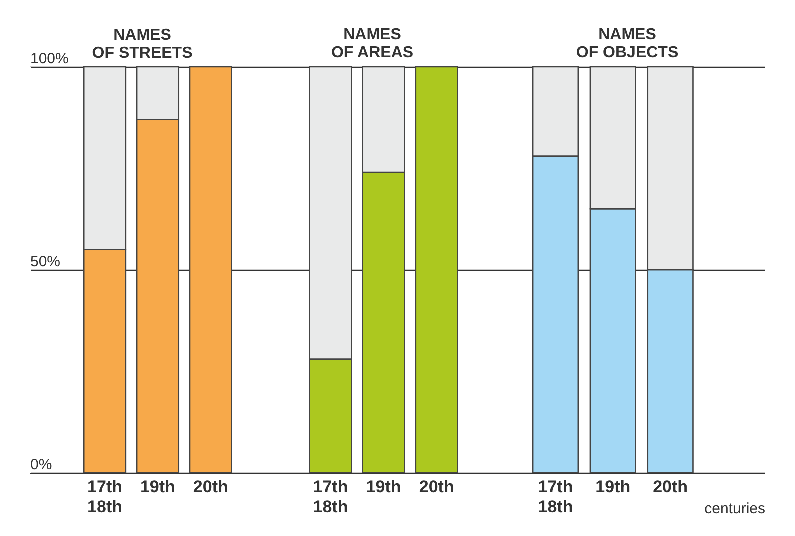  I want to click on y-tick-label: 0%, so click(41, 465).